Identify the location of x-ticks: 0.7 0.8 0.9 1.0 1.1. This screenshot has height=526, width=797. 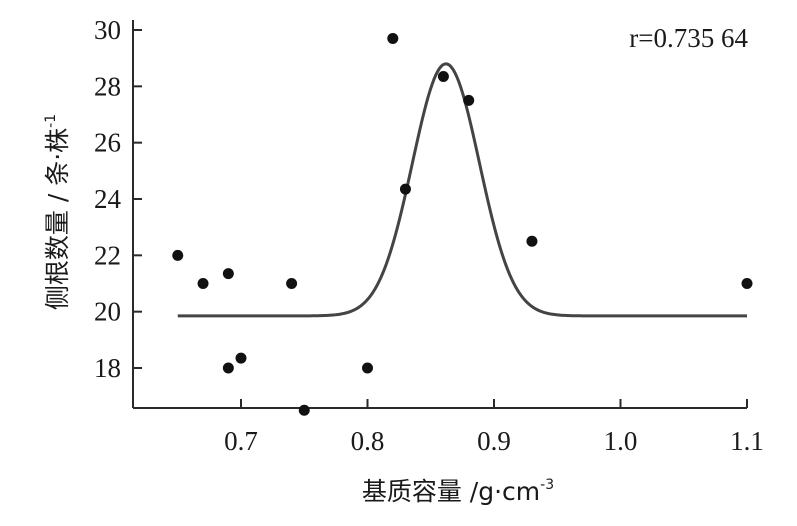
(494, 427).